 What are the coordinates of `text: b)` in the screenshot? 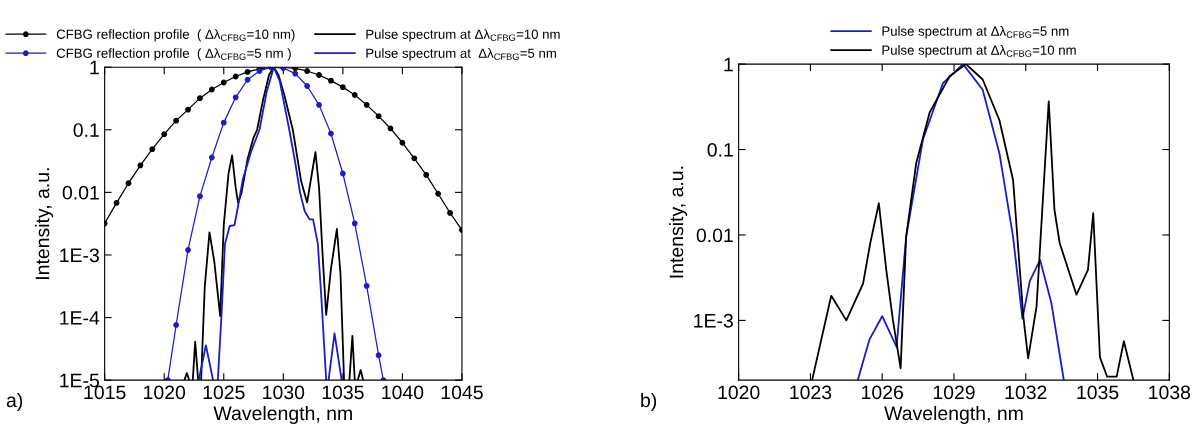 It's located at (649, 402).